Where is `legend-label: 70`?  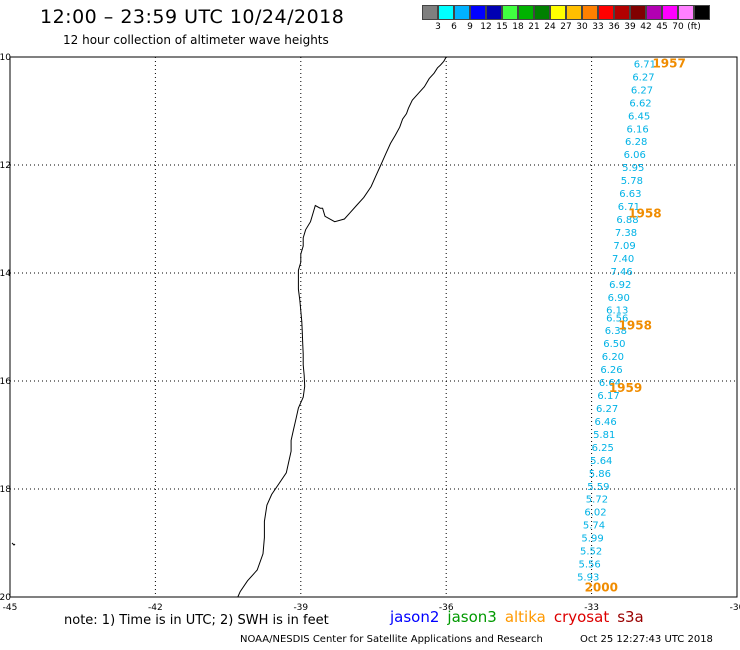 legend-label: 70 is located at coordinates (678, 27).